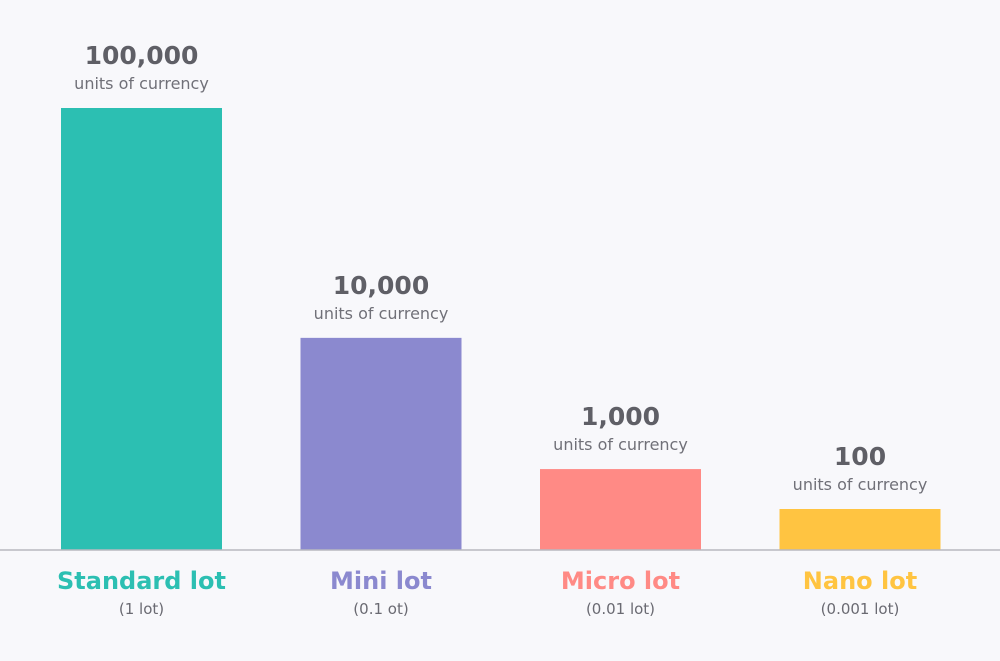 This screenshot has height=661, width=1000. I want to click on bar-mini-lot, so click(381, 443).